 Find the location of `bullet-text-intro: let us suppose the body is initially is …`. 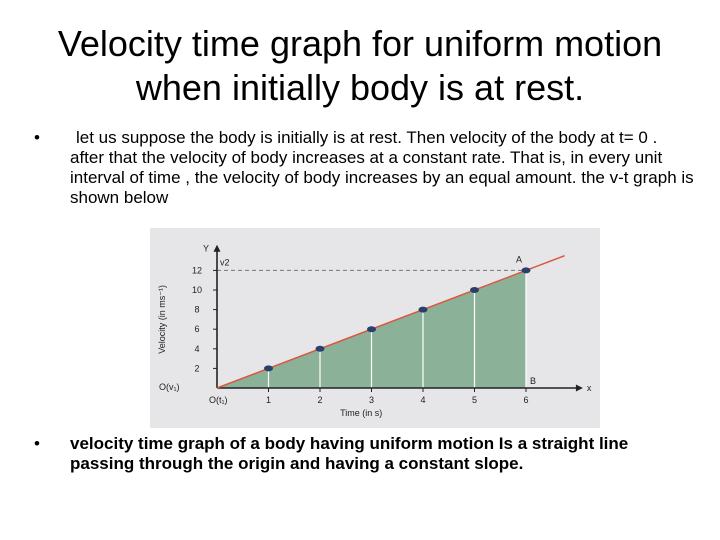

bullet-text-intro: let us suppose the body is initially is … is located at coordinates (382, 167).